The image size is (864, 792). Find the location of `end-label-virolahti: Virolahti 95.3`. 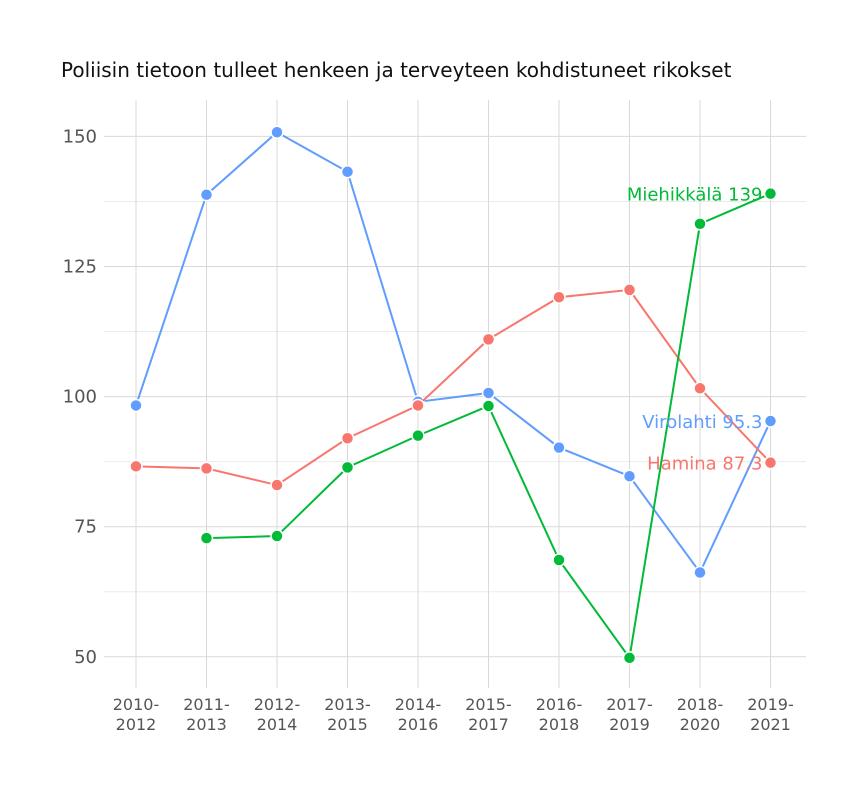

end-label-virolahti: Virolahti 95.3 is located at coordinates (702, 422).